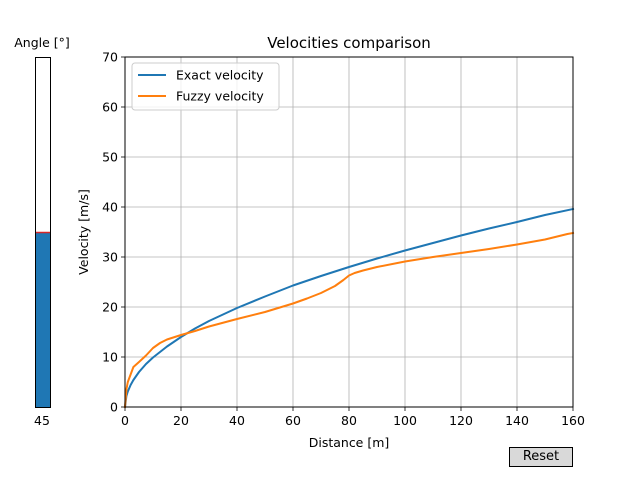 The image size is (631, 478). I want to click on y-tick-label: 10, so click(110, 357).